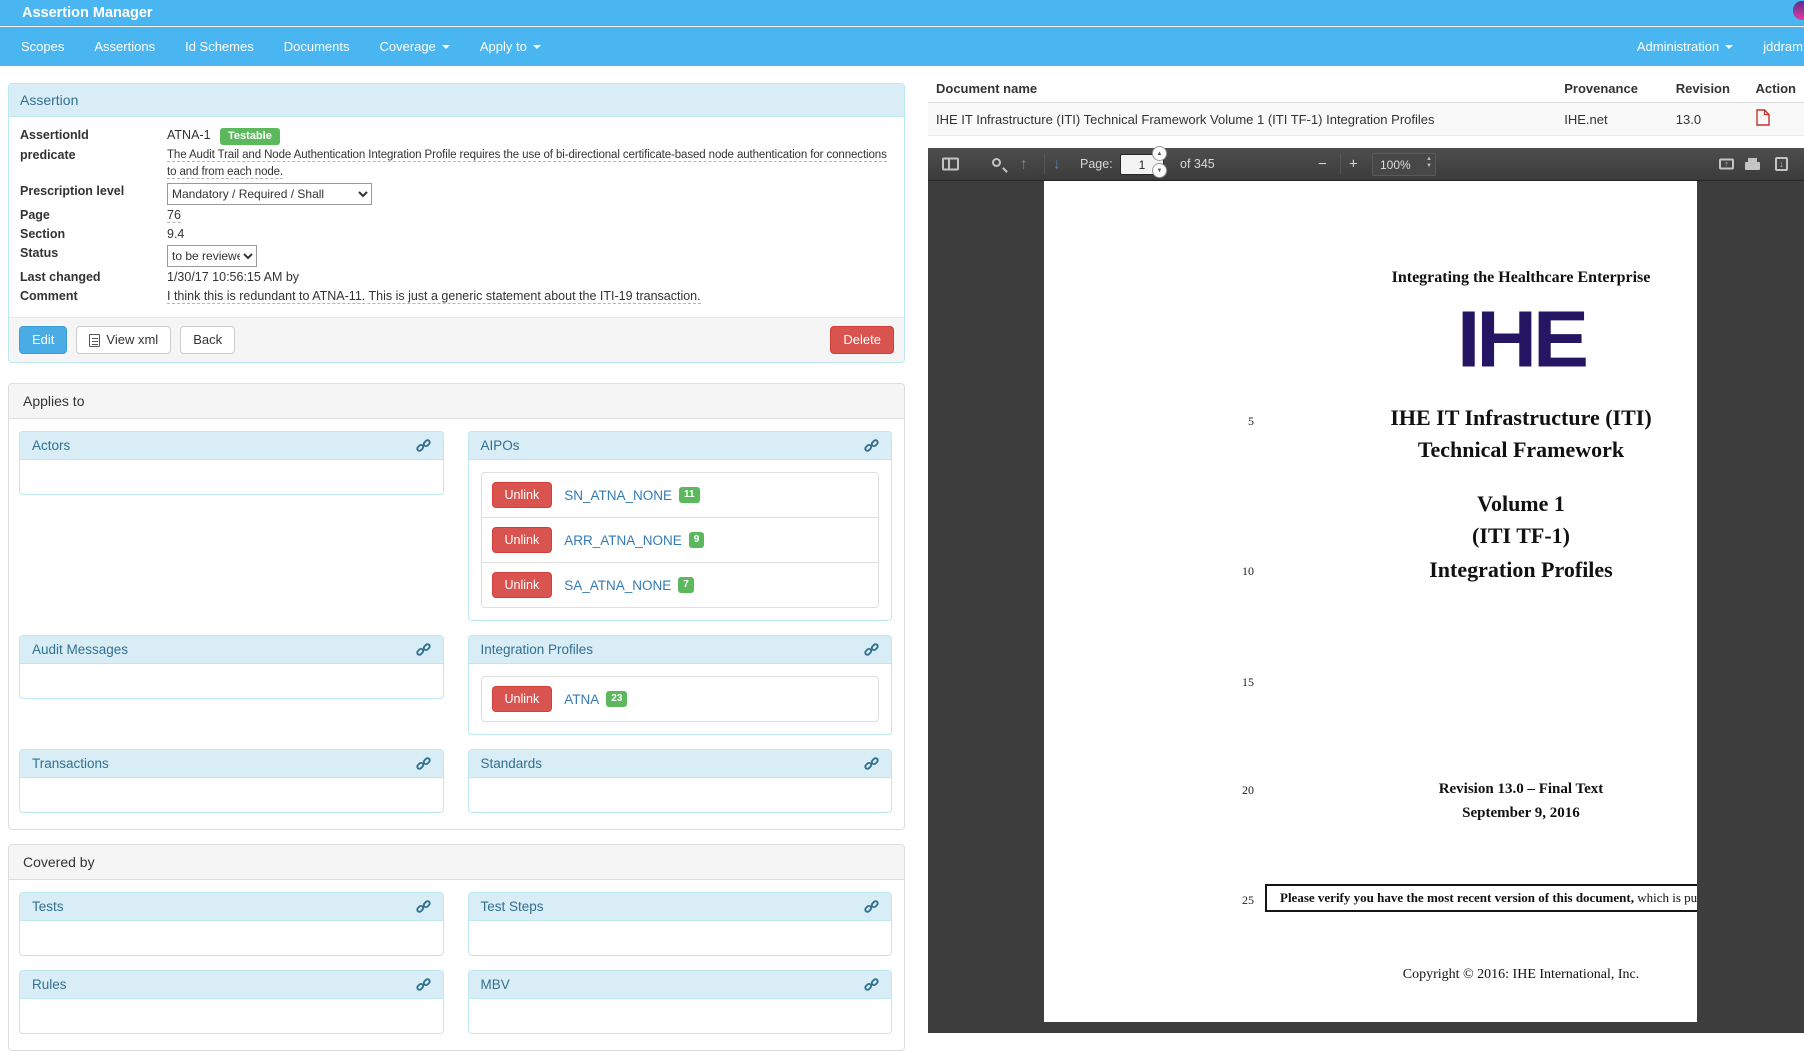  I want to click on test-steps-title: Test Steps, so click(512, 906).